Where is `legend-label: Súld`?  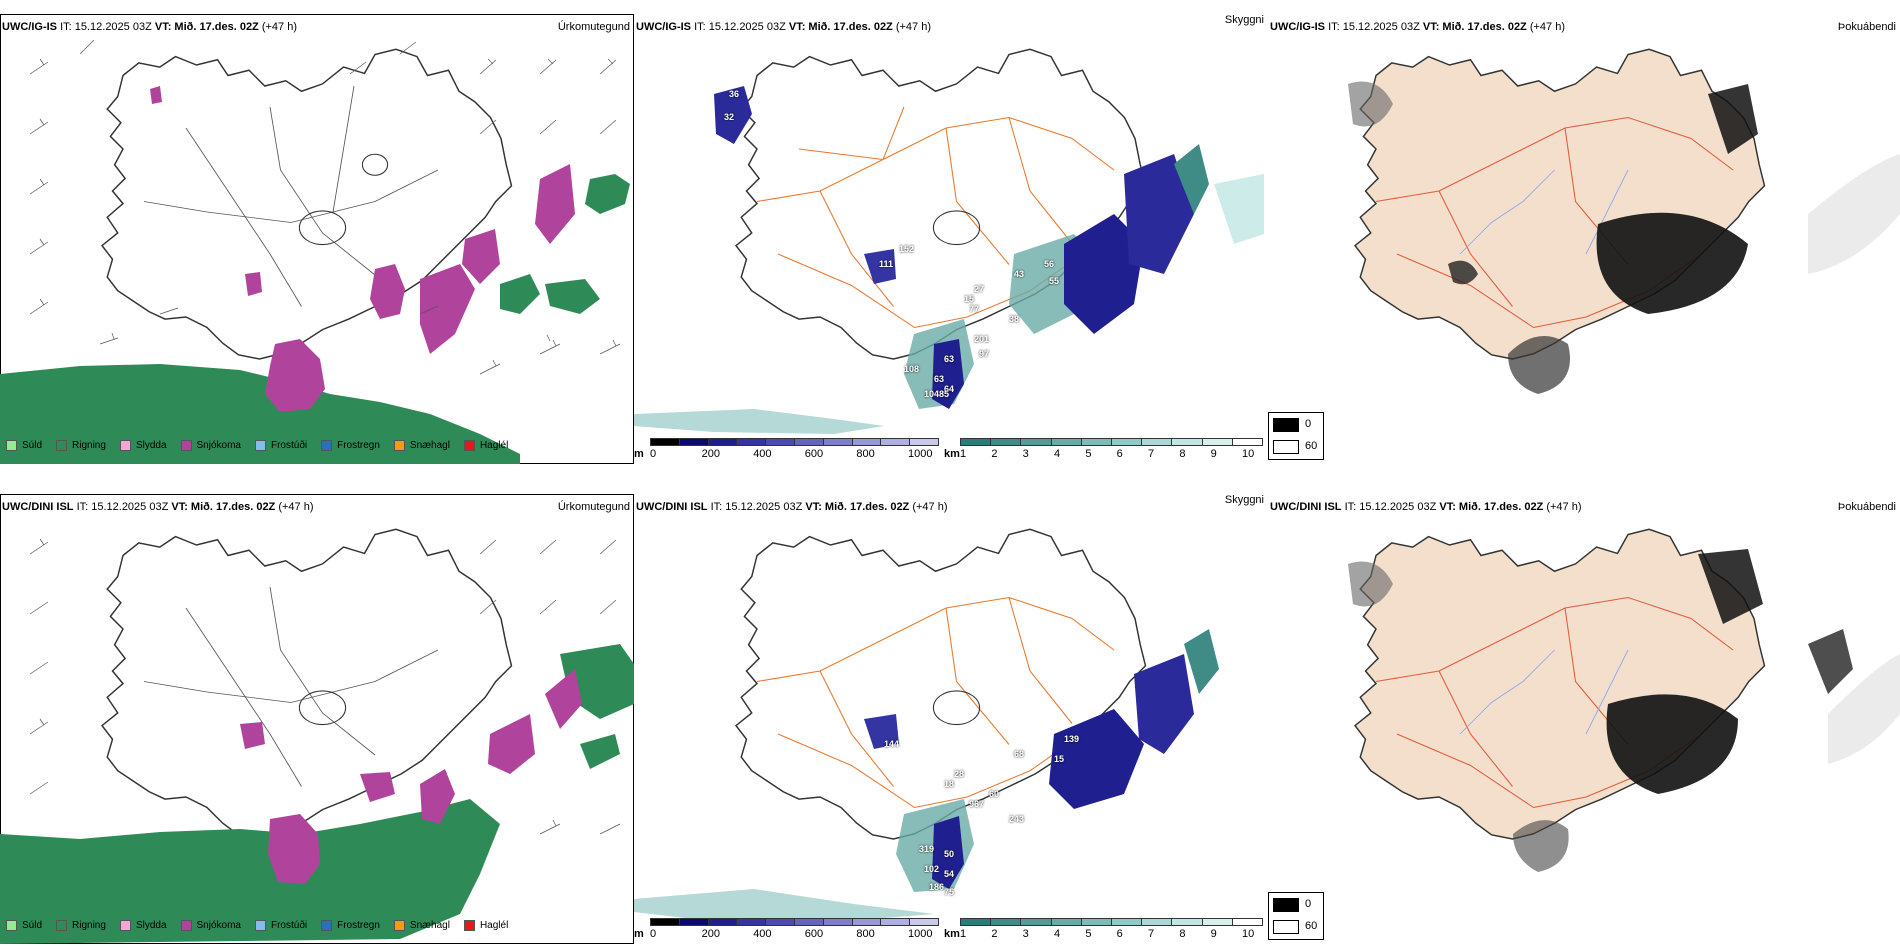
legend-label: Súld is located at coordinates (32, 925).